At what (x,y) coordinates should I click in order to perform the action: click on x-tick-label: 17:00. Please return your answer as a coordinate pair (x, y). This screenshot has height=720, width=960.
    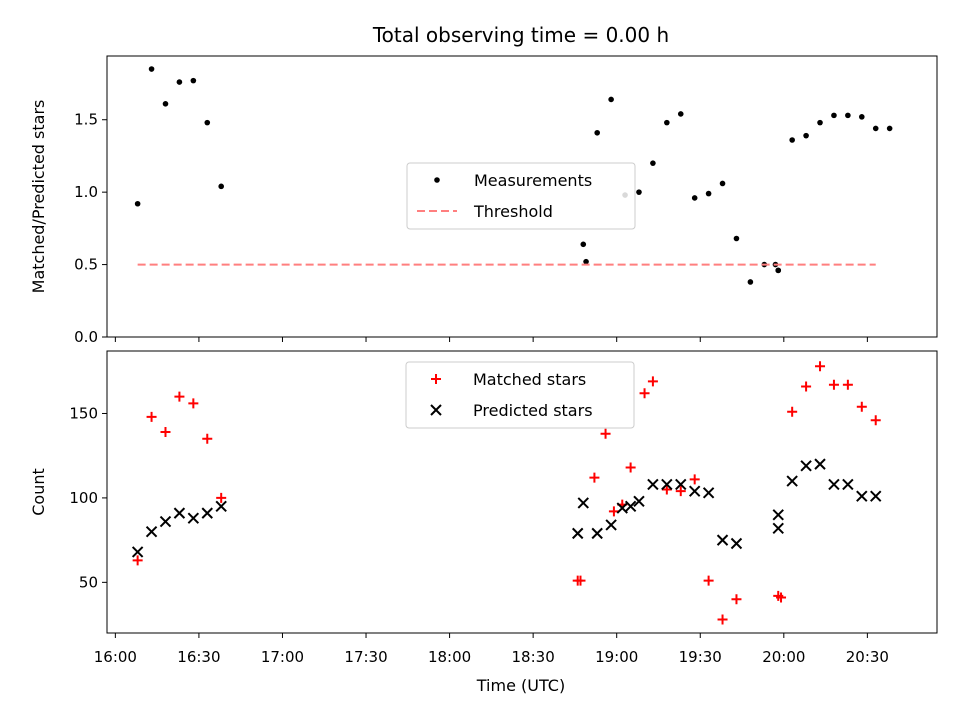
    Looking at the image, I should click on (282, 657).